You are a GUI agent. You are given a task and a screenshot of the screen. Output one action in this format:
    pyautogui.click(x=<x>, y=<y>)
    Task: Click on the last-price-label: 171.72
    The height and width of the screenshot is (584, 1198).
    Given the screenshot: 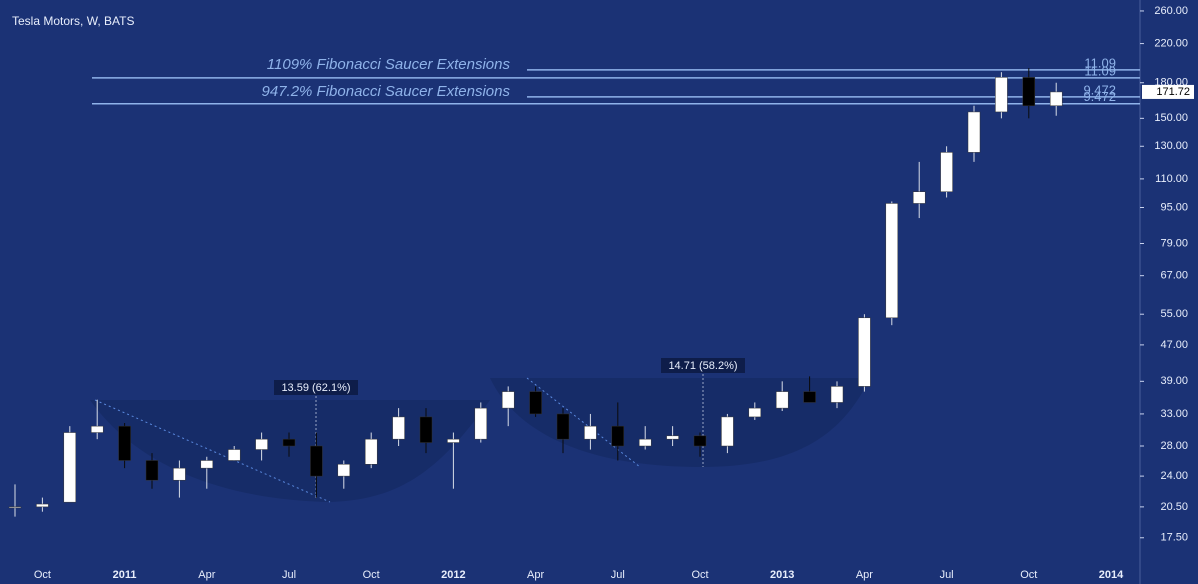 What is the action you would take?
    pyautogui.click(x=1173, y=92)
    